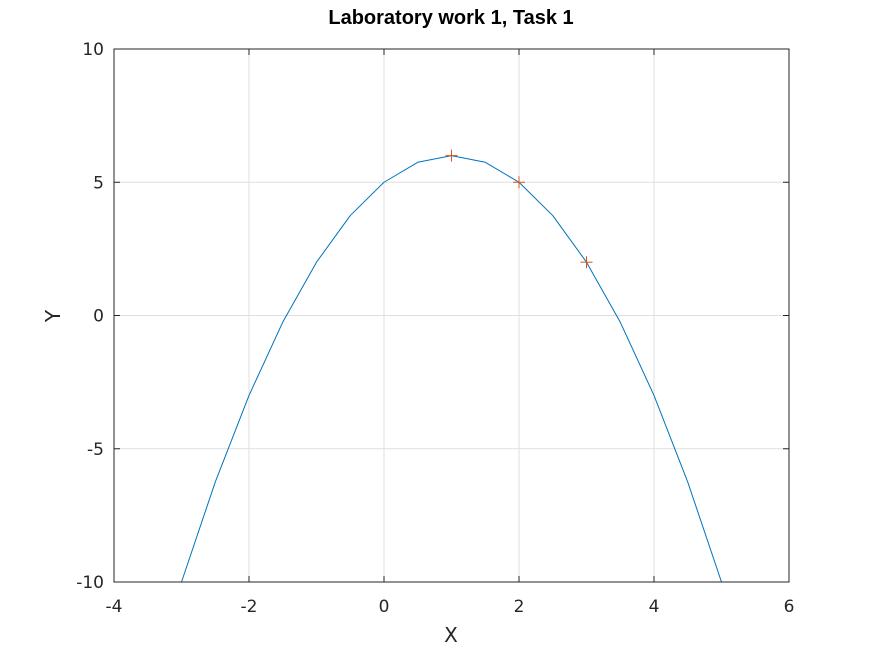 The height and width of the screenshot is (654, 872). Describe the element at coordinates (384, 607) in the screenshot. I see `x-tick-label: 0` at that location.